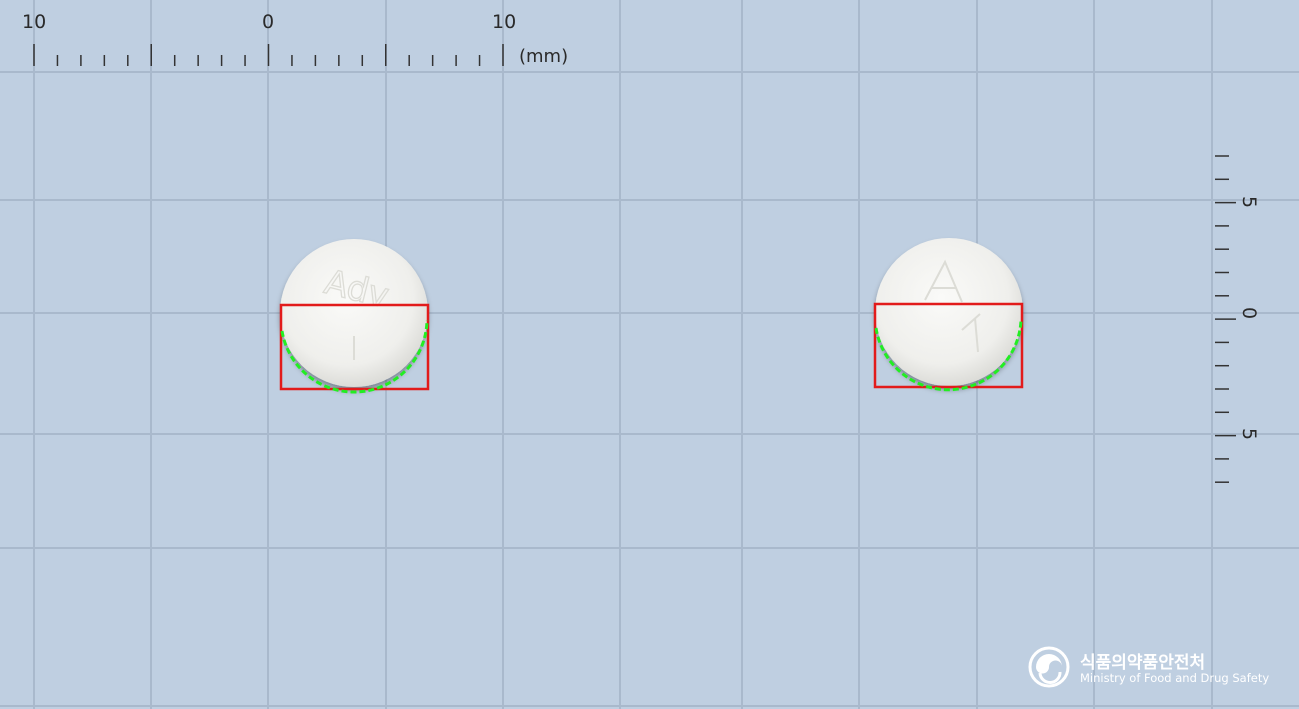 The width and height of the screenshot is (1299, 709). I want to click on ruler-unit-label: (mm), so click(543, 56).